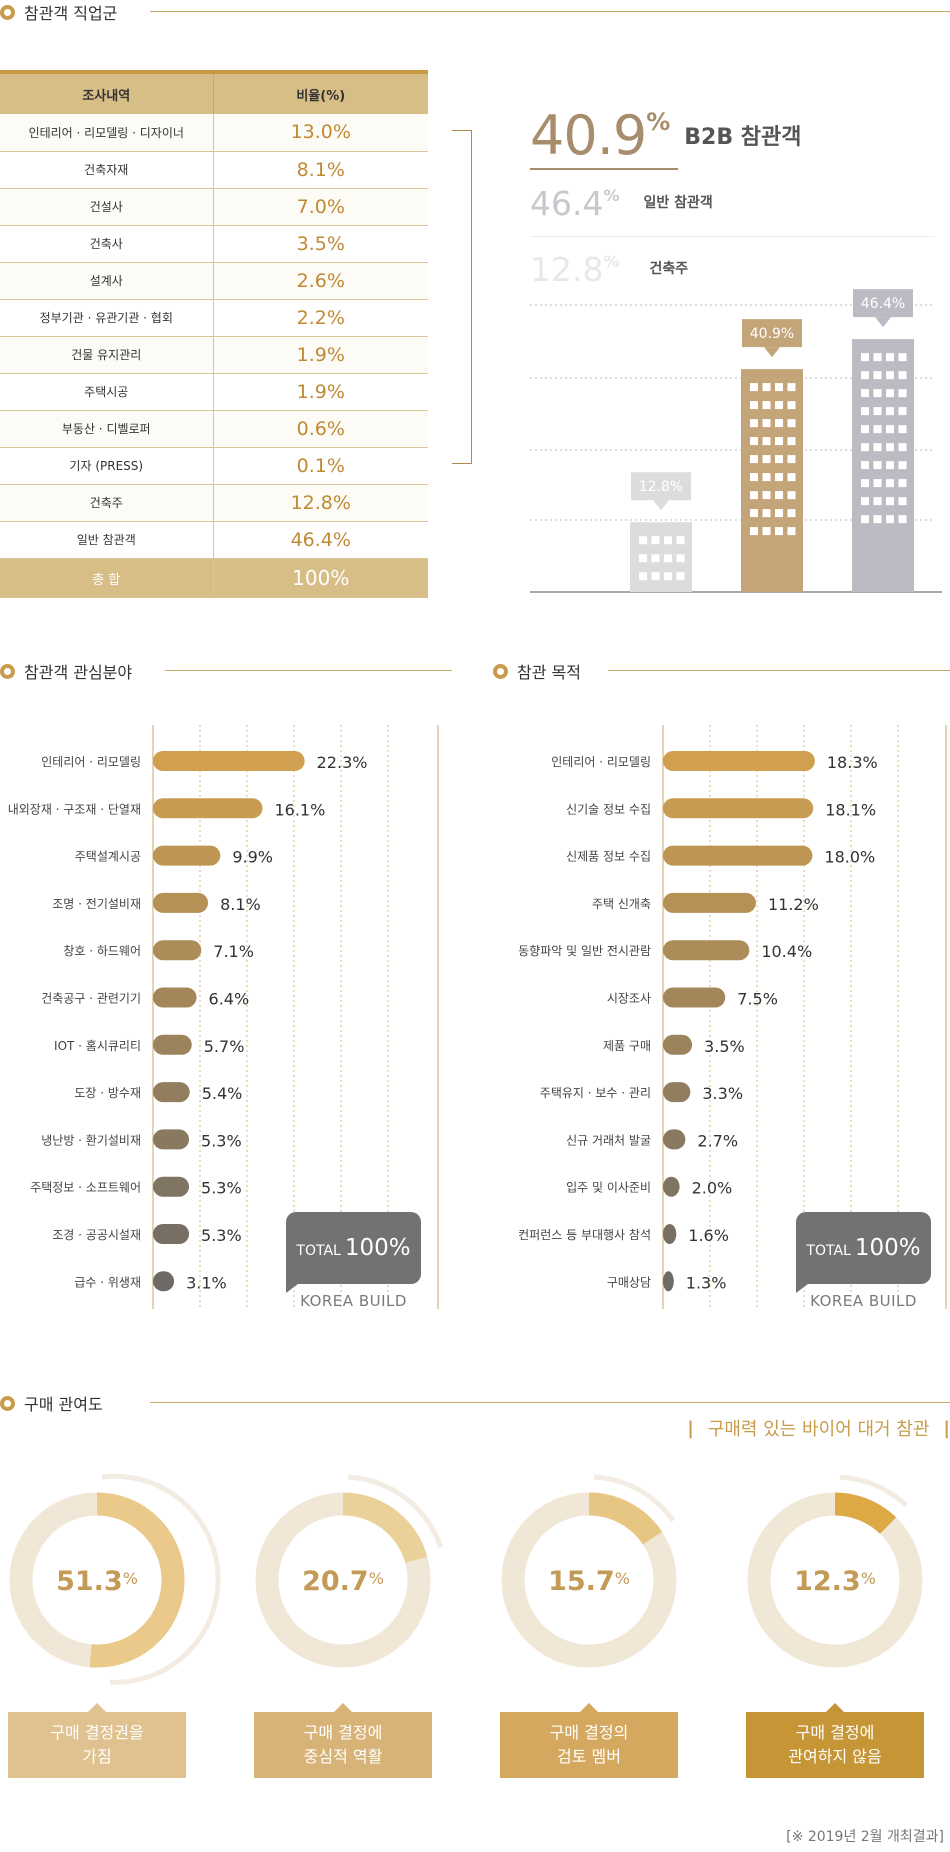 Image resolution: width=950 pixels, height=1852 pixels. I want to click on bar-value-label: 5.7%, so click(224, 1046).